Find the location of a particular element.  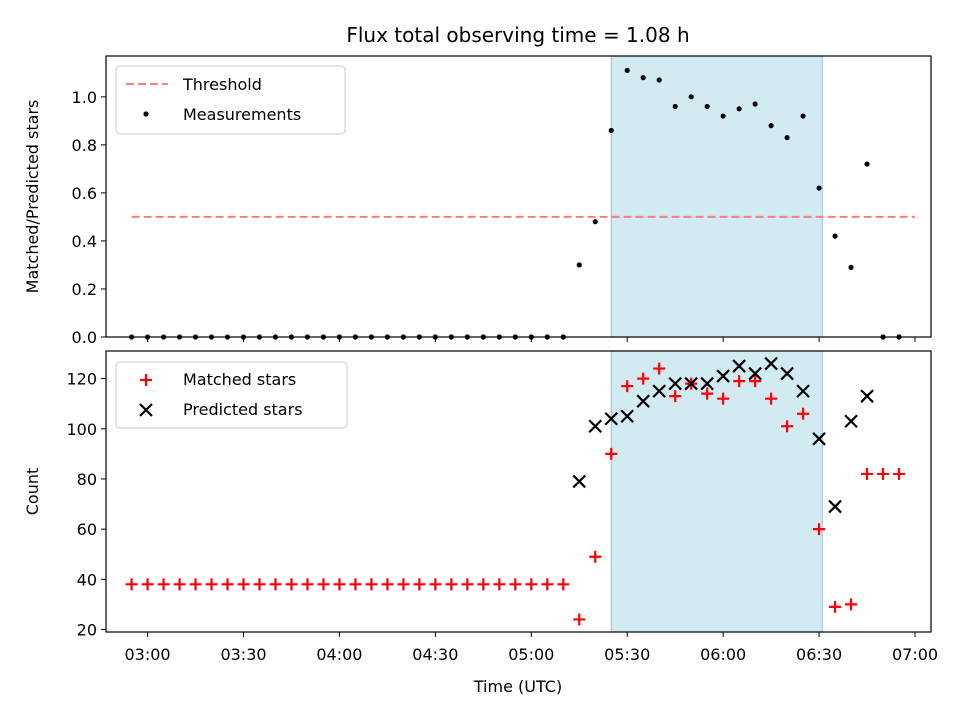

top-y-axis-label: Matched/Predicted stars is located at coordinates (32, 197).